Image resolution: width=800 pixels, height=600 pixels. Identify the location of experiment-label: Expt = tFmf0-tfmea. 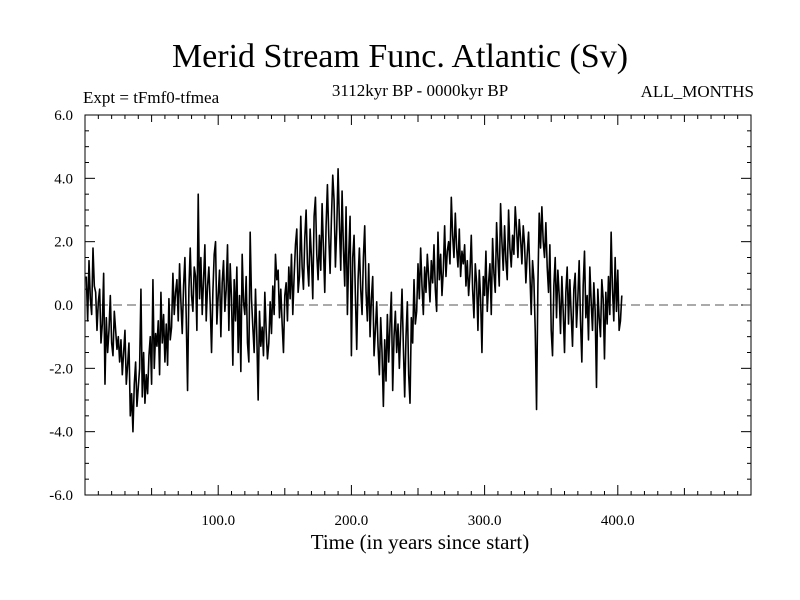
(151, 97).